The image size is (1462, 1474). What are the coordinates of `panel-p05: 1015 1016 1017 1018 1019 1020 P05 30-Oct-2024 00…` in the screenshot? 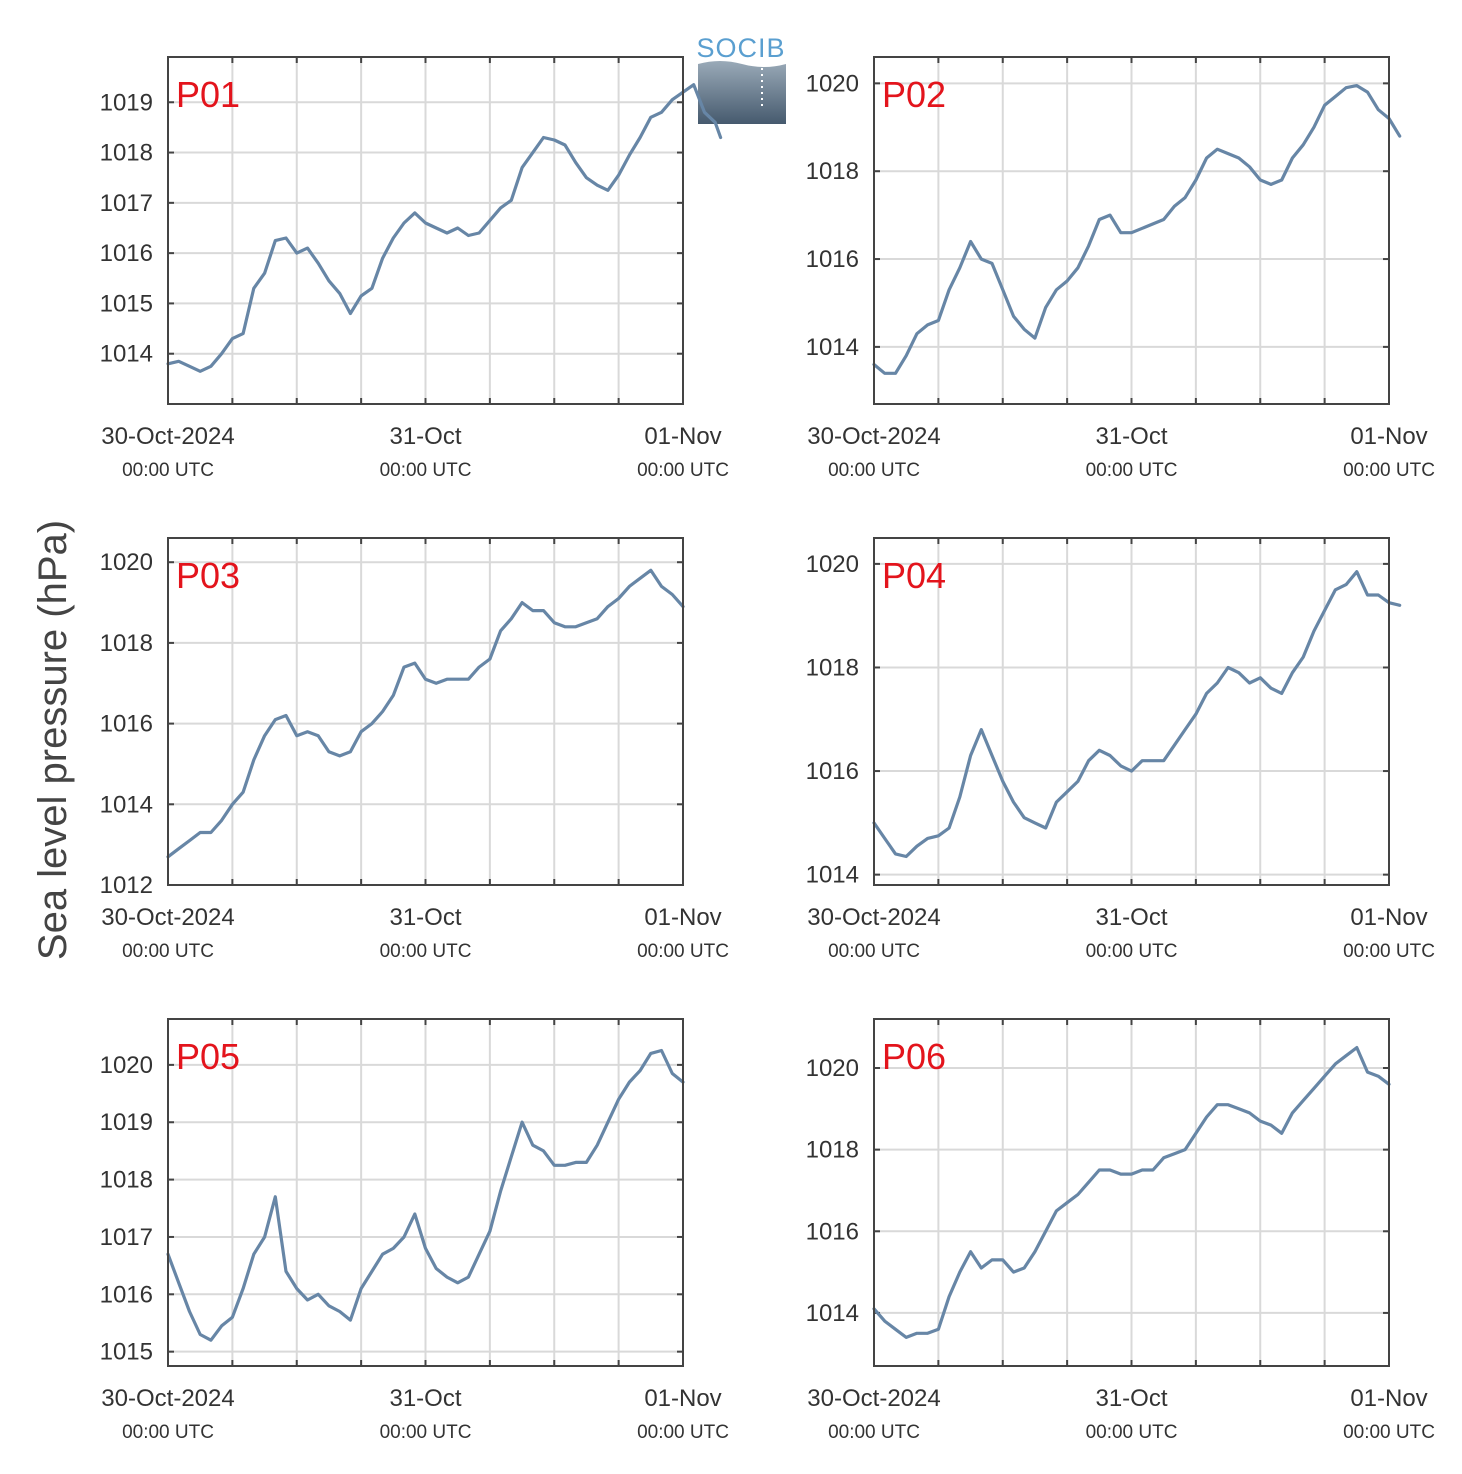 It's located at (414, 1230).